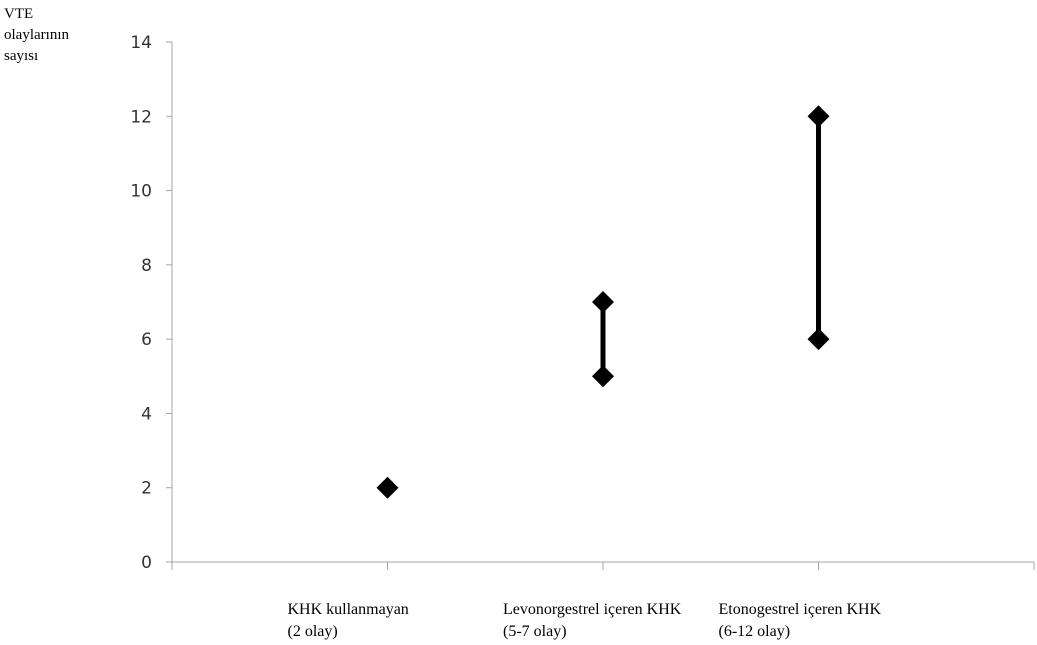 The width and height of the screenshot is (1037, 645). What do you see at coordinates (592, 609) in the screenshot?
I see `x-category-label-line1: Levonorgestrel içeren KHK` at bounding box center [592, 609].